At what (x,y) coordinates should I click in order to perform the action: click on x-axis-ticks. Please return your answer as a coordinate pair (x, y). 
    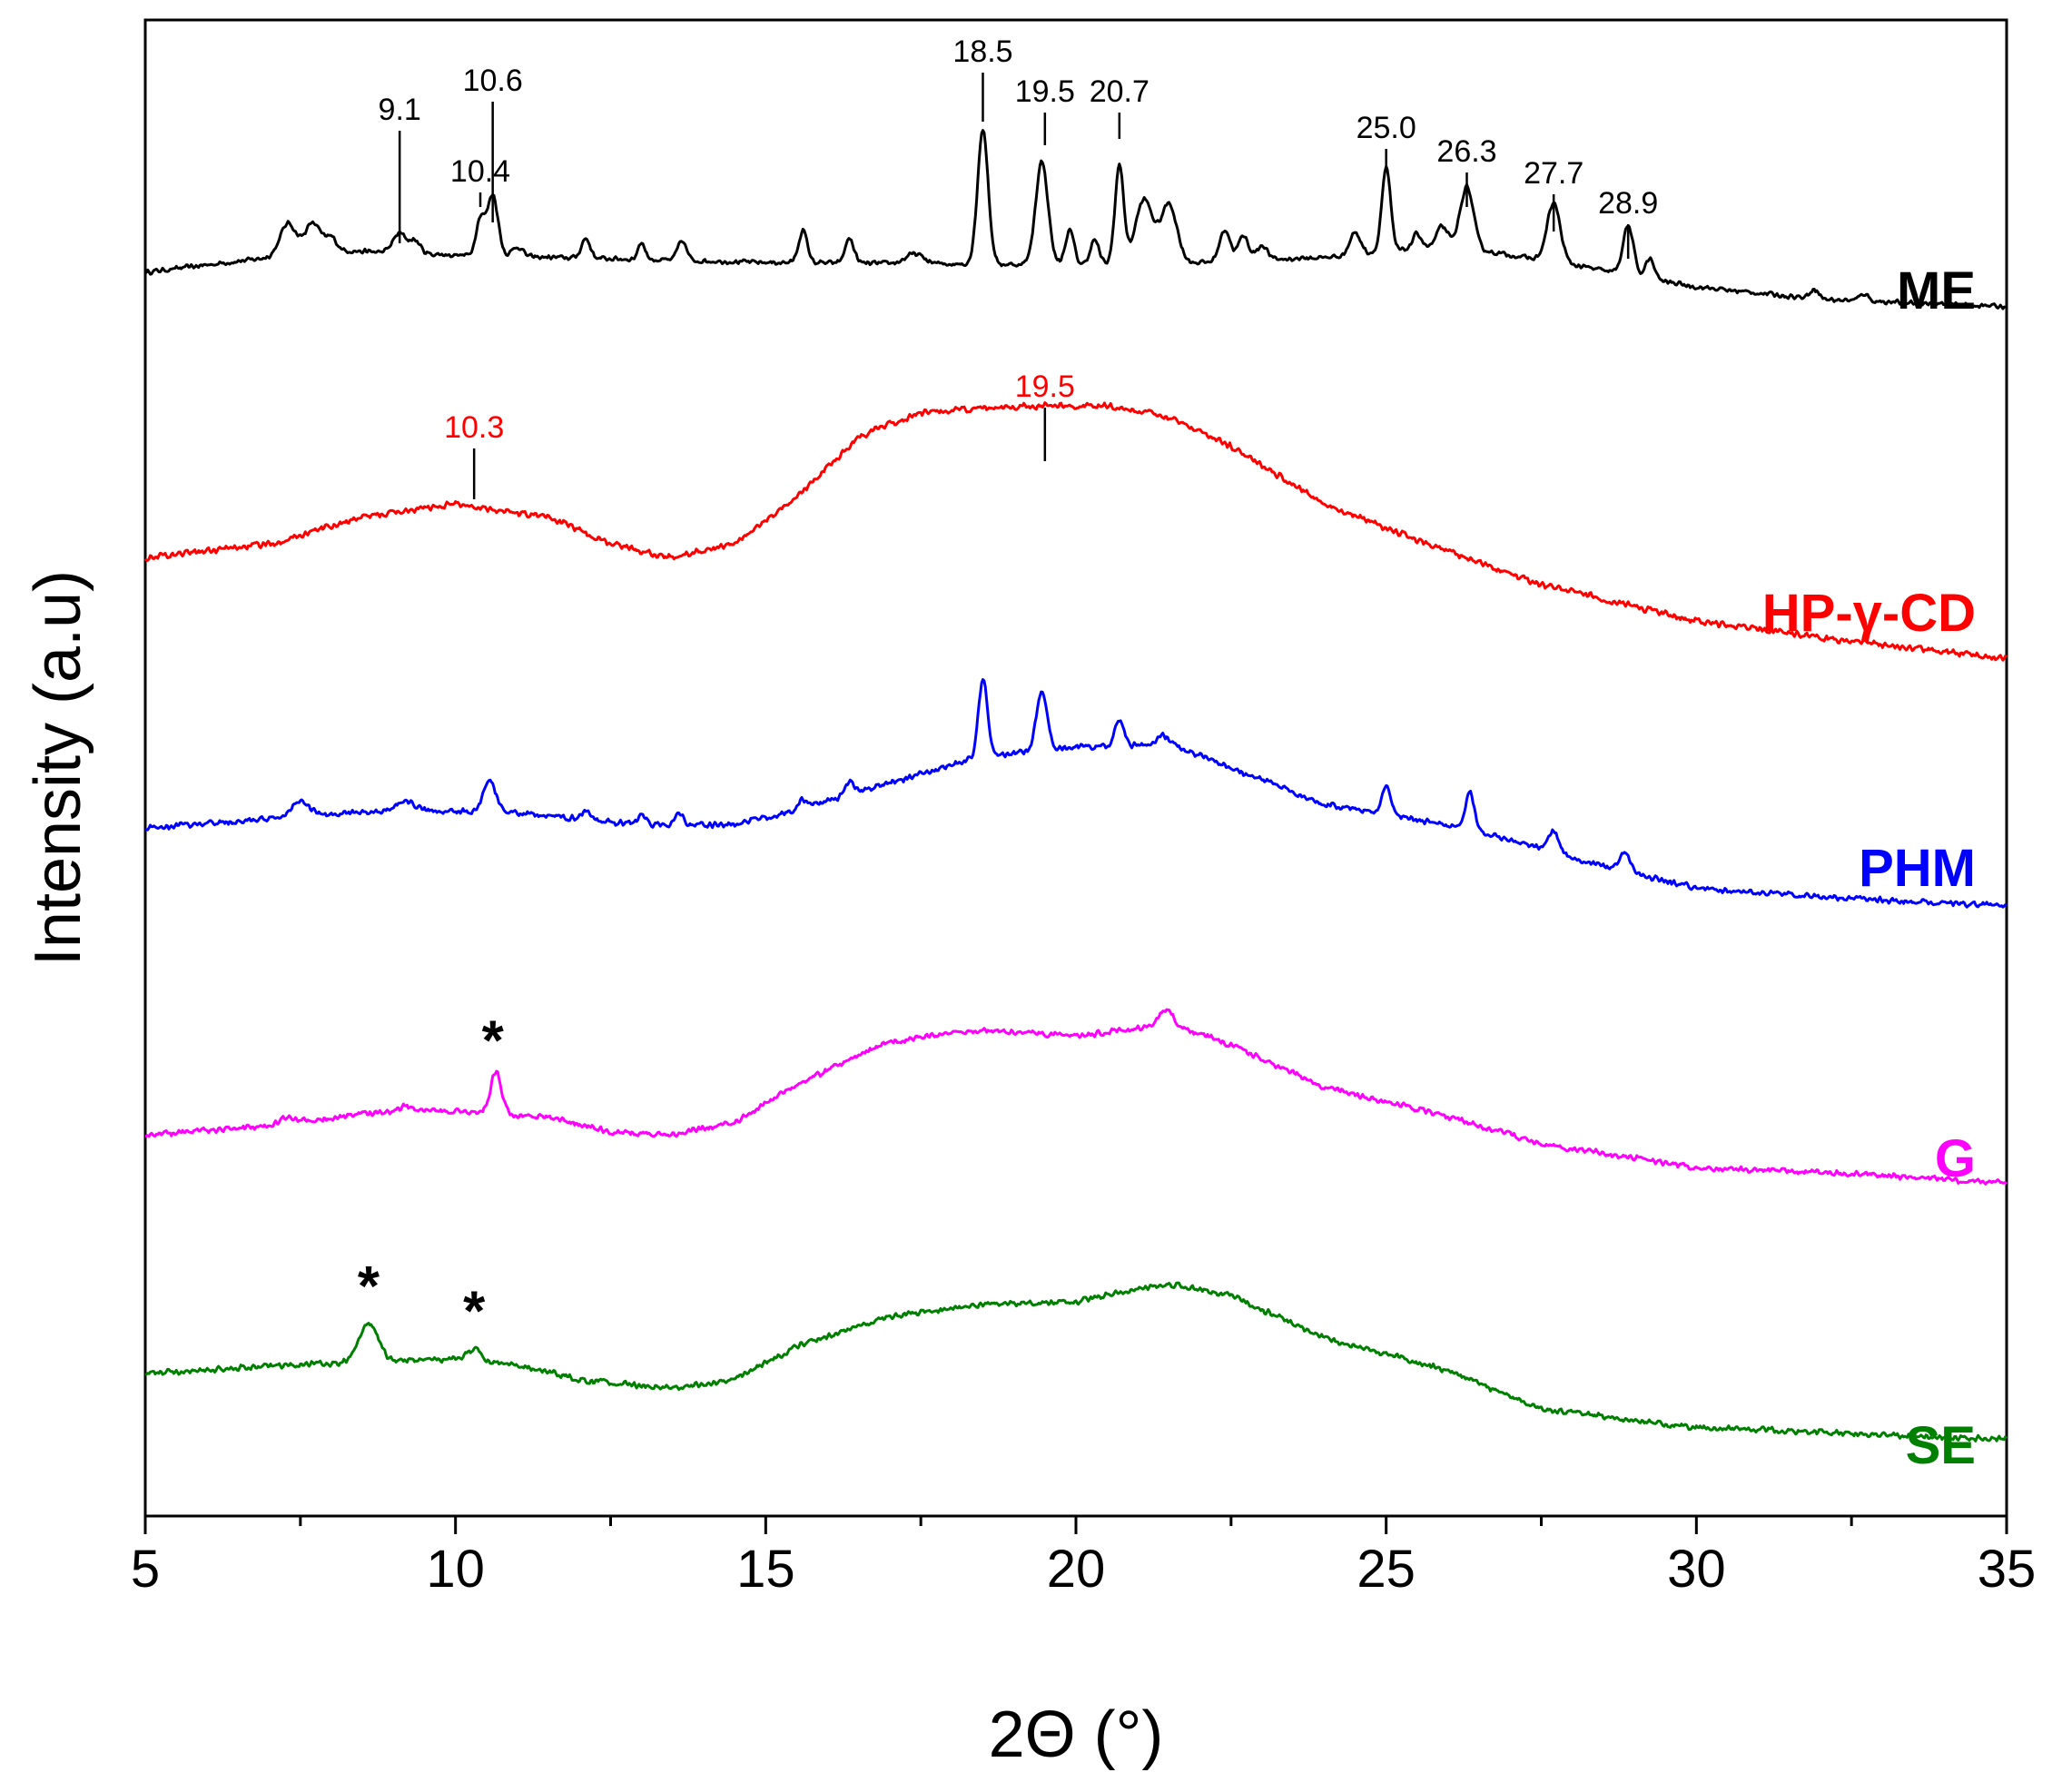
    Looking at the image, I should click on (1075, 1525).